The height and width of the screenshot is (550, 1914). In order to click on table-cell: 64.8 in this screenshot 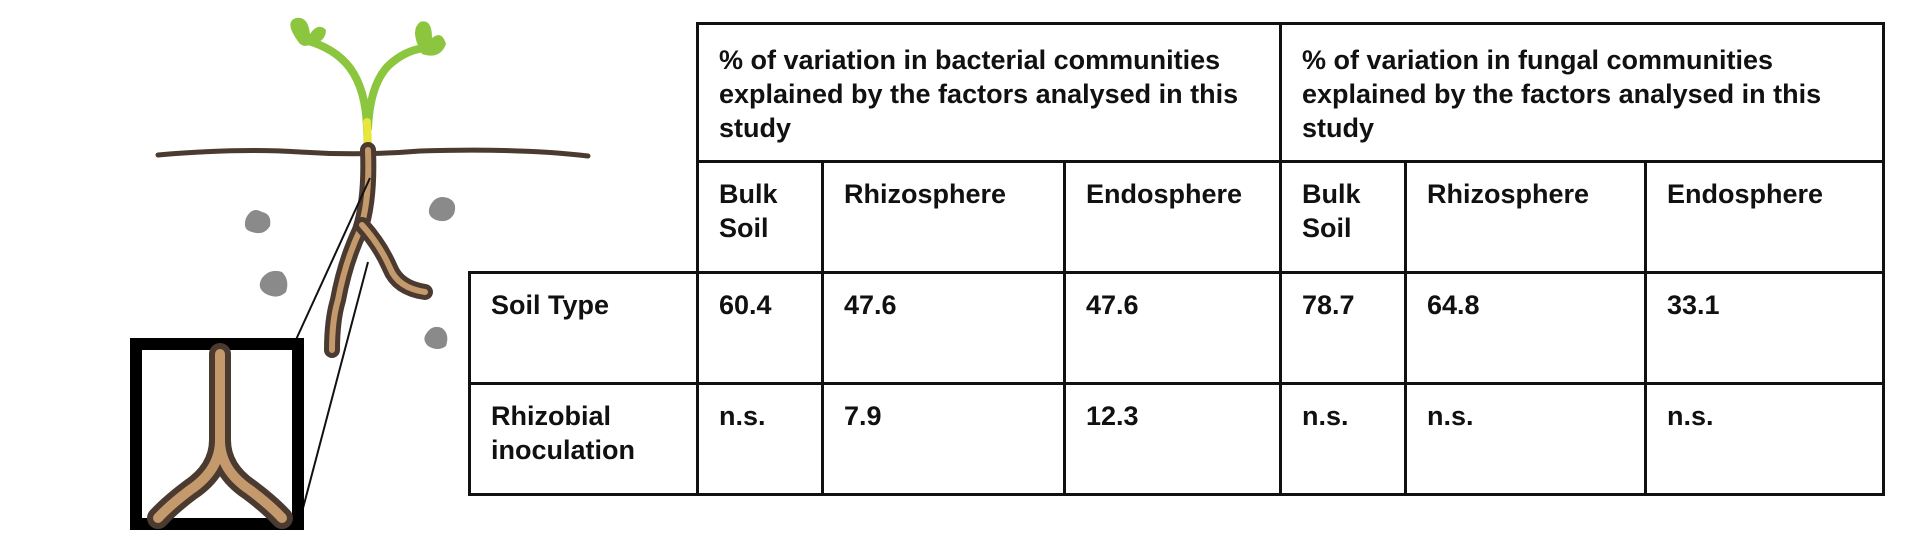, I will do `click(1525, 328)`.